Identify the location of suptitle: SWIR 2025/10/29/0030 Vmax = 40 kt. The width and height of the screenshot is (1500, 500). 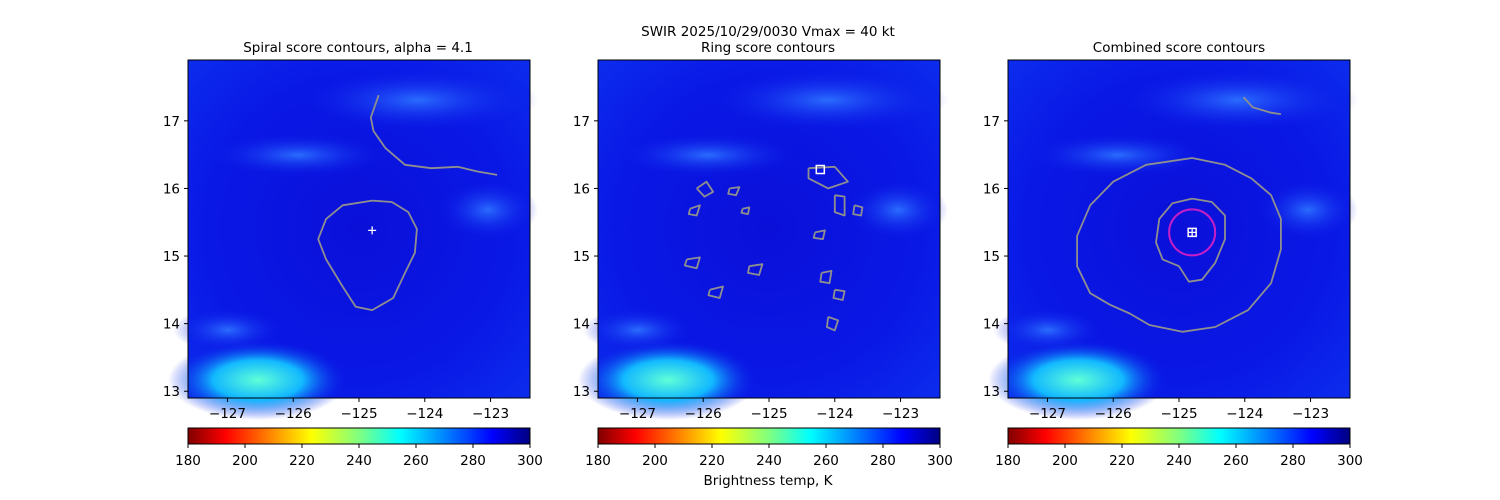
(768, 32).